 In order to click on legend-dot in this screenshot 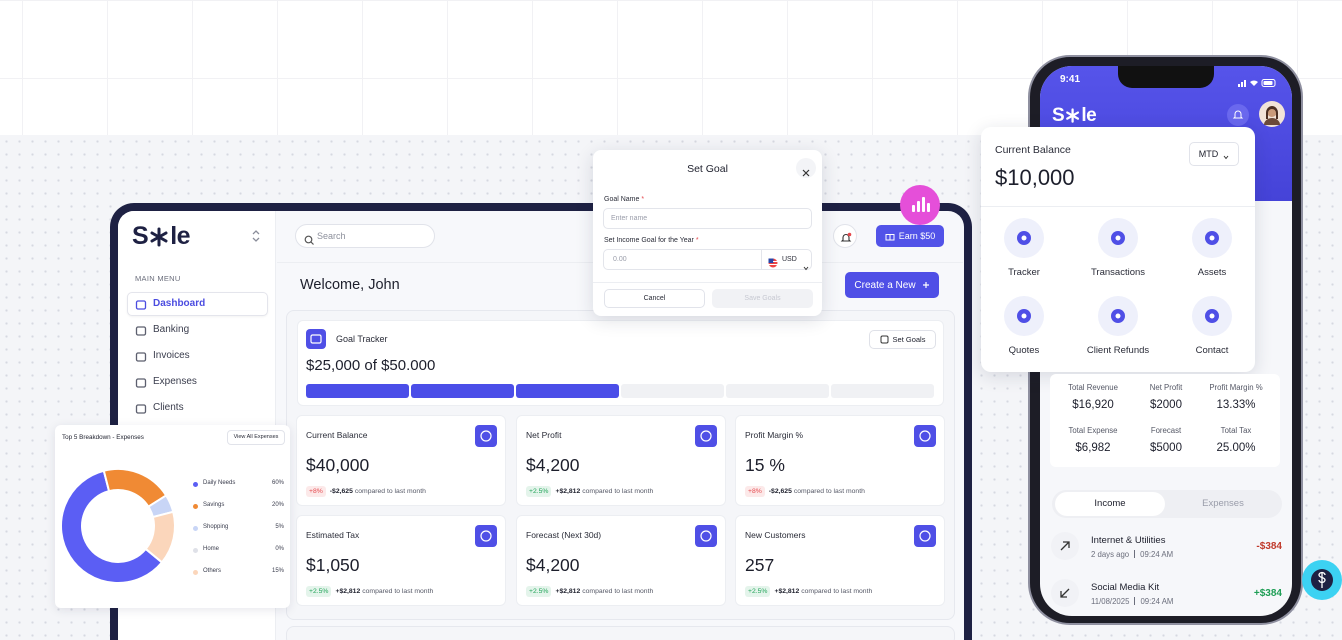, I will do `click(195, 484)`.